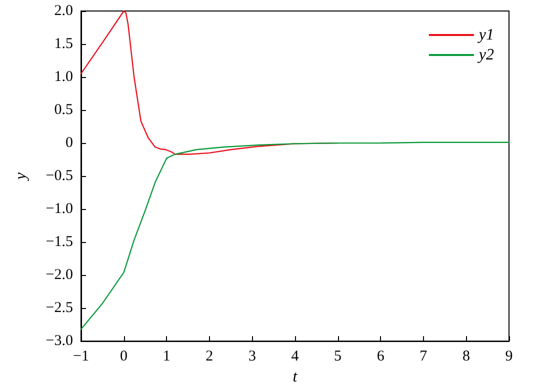 Image resolution: width=559 pixels, height=390 pixels. I want to click on y-tick-label: −1.5, so click(59, 242).